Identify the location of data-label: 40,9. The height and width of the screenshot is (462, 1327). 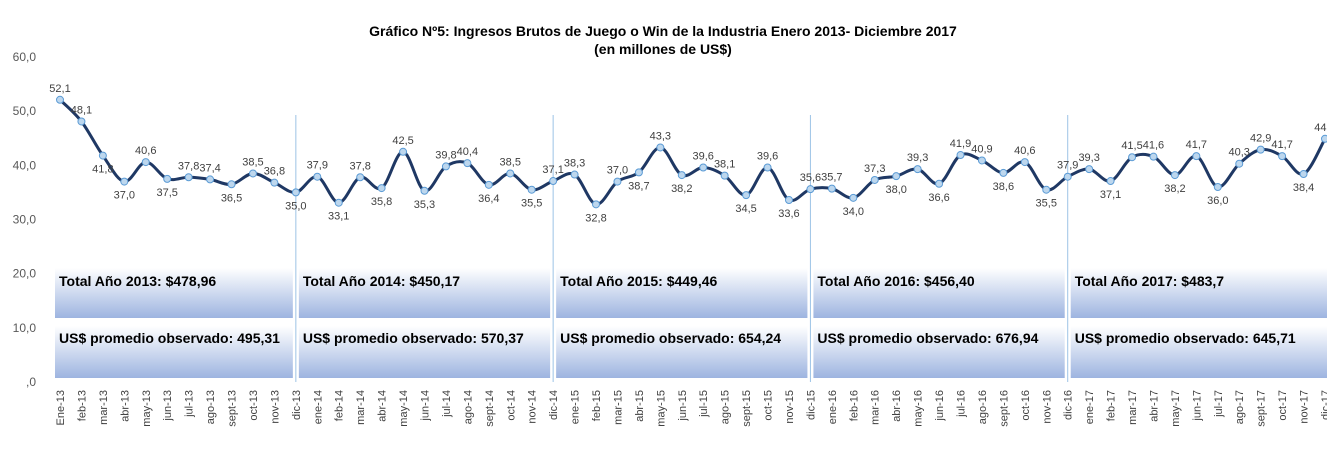
(981, 149).